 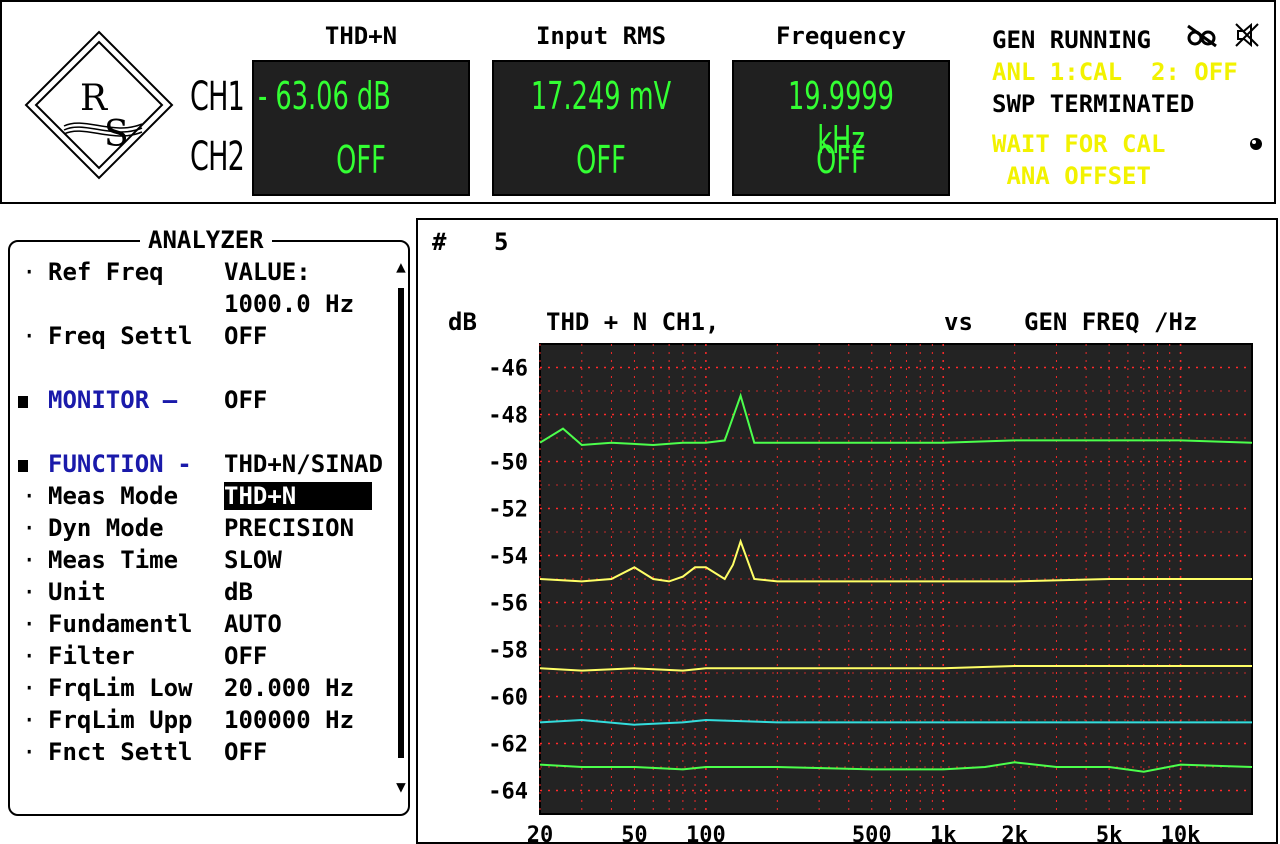 What do you see at coordinates (361, 36) in the screenshot?
I see `thdn-display-title: THD+N` at bounding box center [361, 36].